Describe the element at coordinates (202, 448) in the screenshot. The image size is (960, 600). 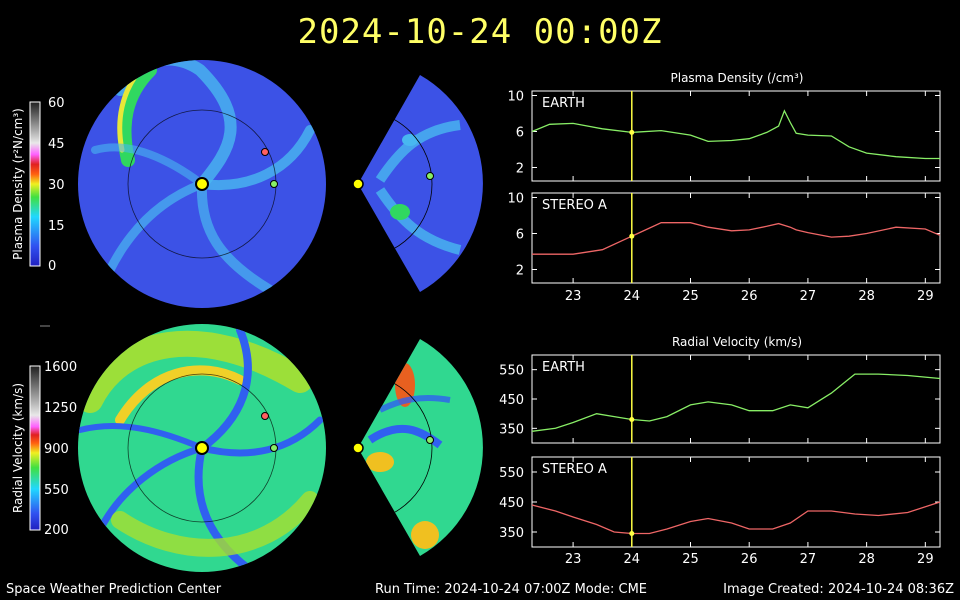
I see `velocity-ecliptic-map` at that location.